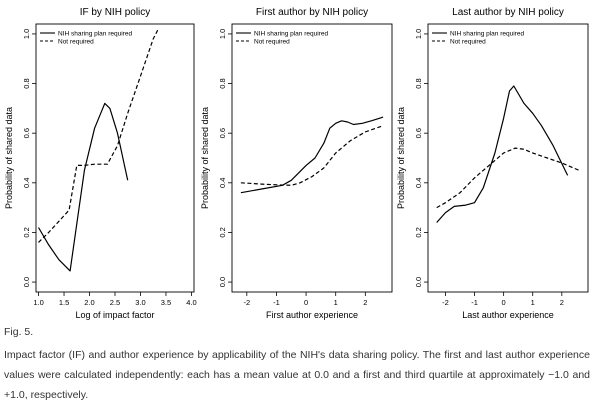 The image size is (594, 407). What do you see at coordinates (166, 302) in the screenshot?
I see `x-tick-label: 3.5` at bounding box center [166, 302].